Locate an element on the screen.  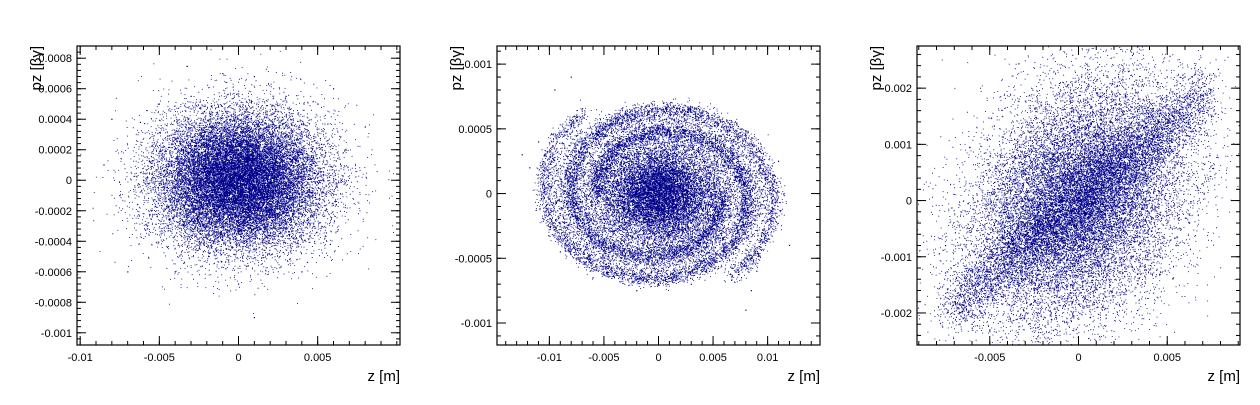
y-tick-label: 0.0004 is located at coordinates (55, 120).